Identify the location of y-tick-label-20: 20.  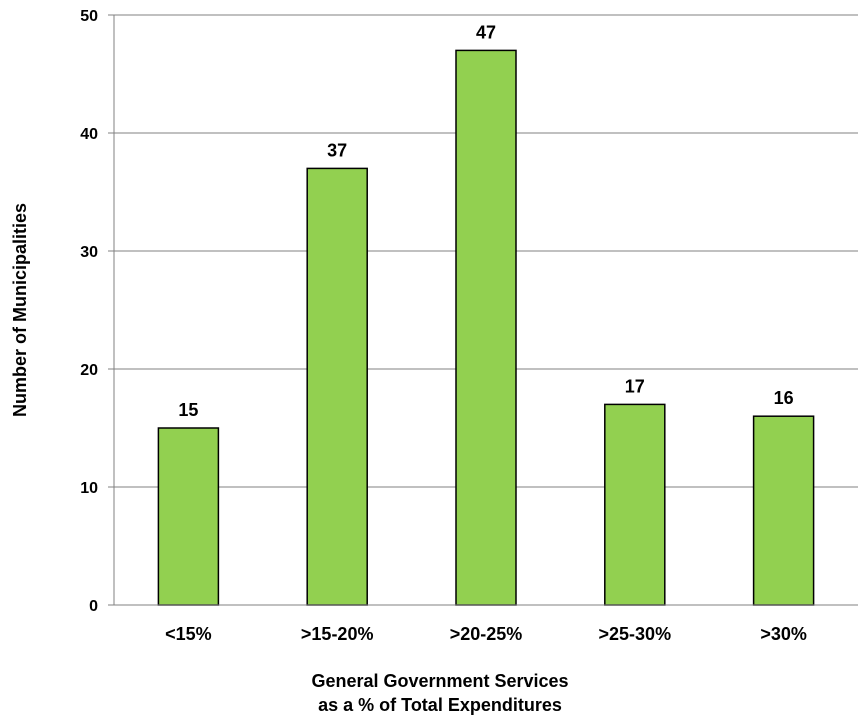
(89, 370).